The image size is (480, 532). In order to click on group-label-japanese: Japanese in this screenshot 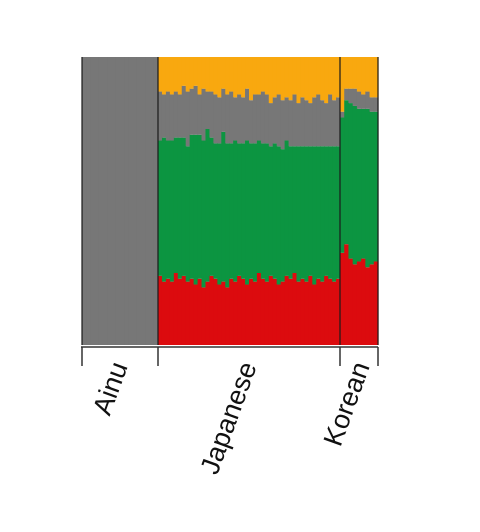, I will do `click(228, 418)`.